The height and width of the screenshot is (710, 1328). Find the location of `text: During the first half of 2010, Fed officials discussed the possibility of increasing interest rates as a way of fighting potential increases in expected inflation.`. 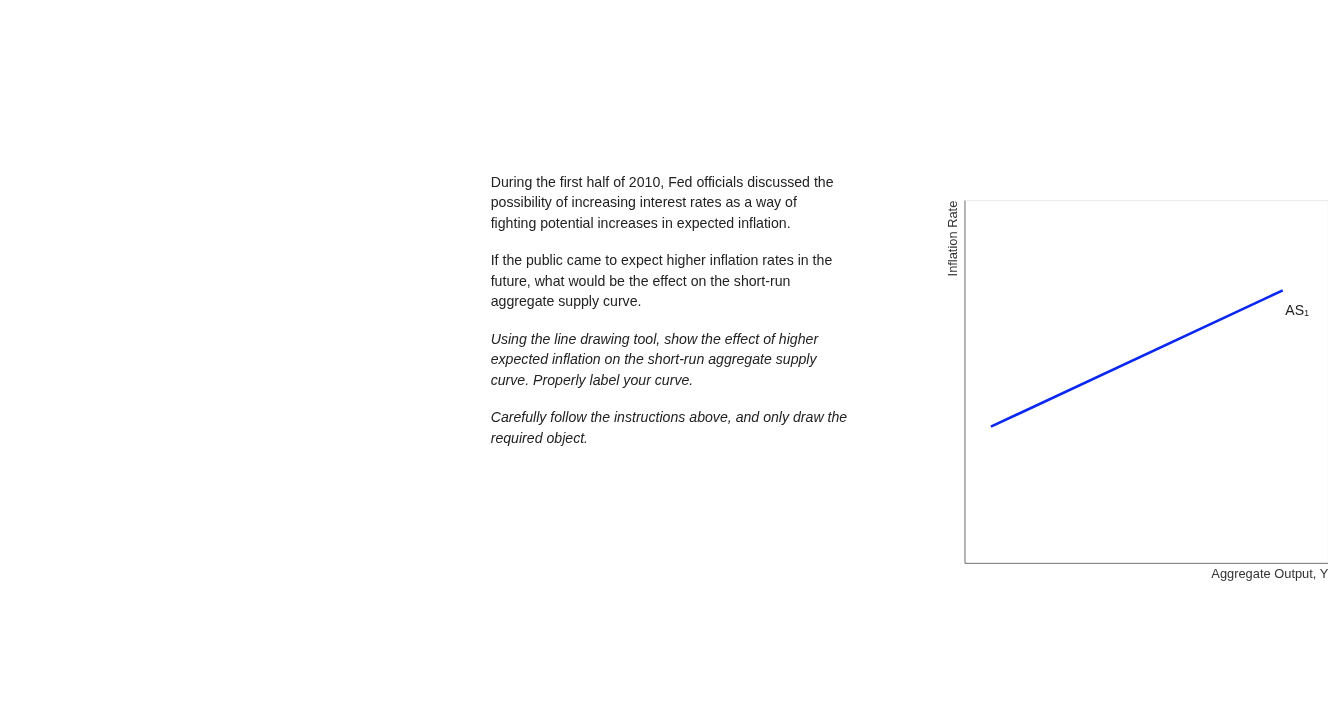

text: During the first half of 2010, Fed officials discussed the possibility of increasing interest rates as a way of fighting potential increases in expected inflation. is located at coordinates (662, 202).